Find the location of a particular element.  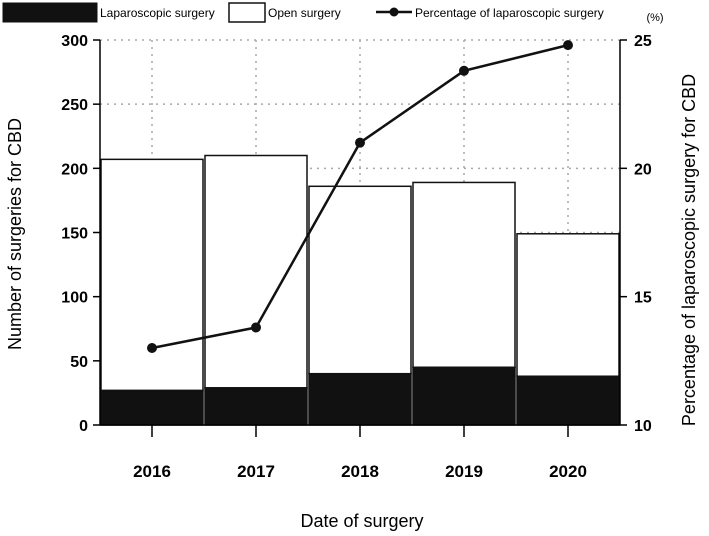

bar-laparoscopic-surgery-2018 is located at coordinates (360, 399).